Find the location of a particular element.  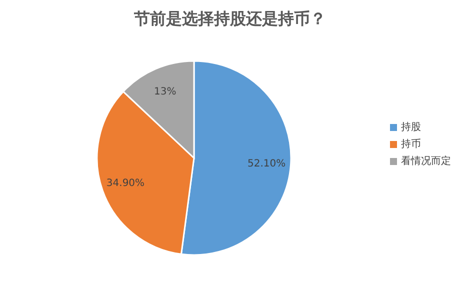

legend-label: 持币 is located at coordinates (411, 144).